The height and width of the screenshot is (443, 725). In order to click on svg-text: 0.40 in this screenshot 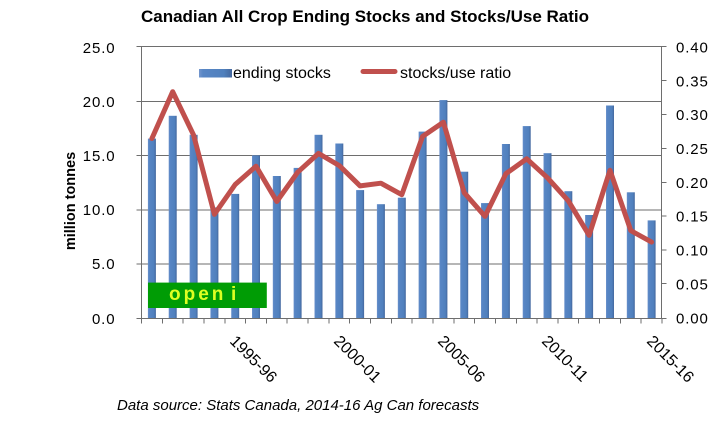, I will do `click(692, 48)`.